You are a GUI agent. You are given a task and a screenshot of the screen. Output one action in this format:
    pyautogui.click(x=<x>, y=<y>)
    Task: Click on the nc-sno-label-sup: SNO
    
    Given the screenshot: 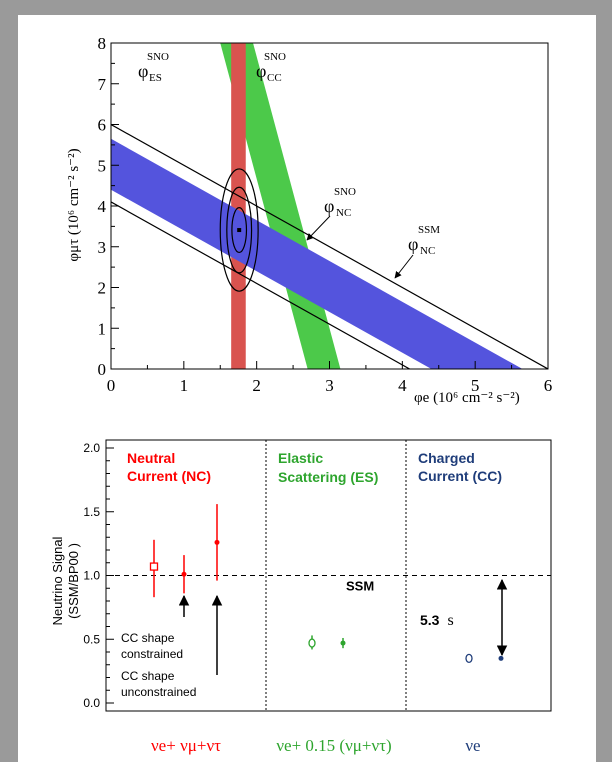 What is the action you would take?
    pyautogui.click(x=345, y=192)
    